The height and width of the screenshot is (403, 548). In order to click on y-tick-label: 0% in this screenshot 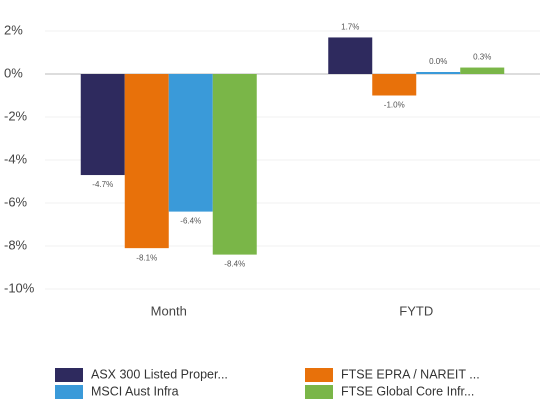, I will do `click(13, 72)`.